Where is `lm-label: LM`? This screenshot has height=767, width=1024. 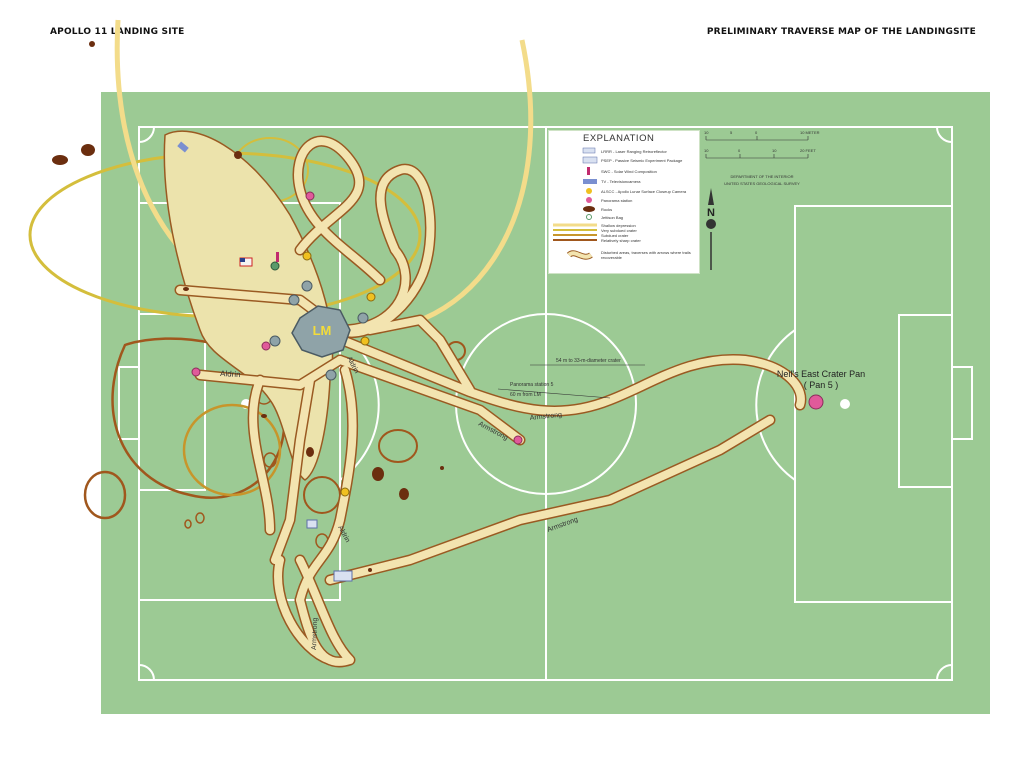 lm-label: LM is located at coordinates (322, 330).